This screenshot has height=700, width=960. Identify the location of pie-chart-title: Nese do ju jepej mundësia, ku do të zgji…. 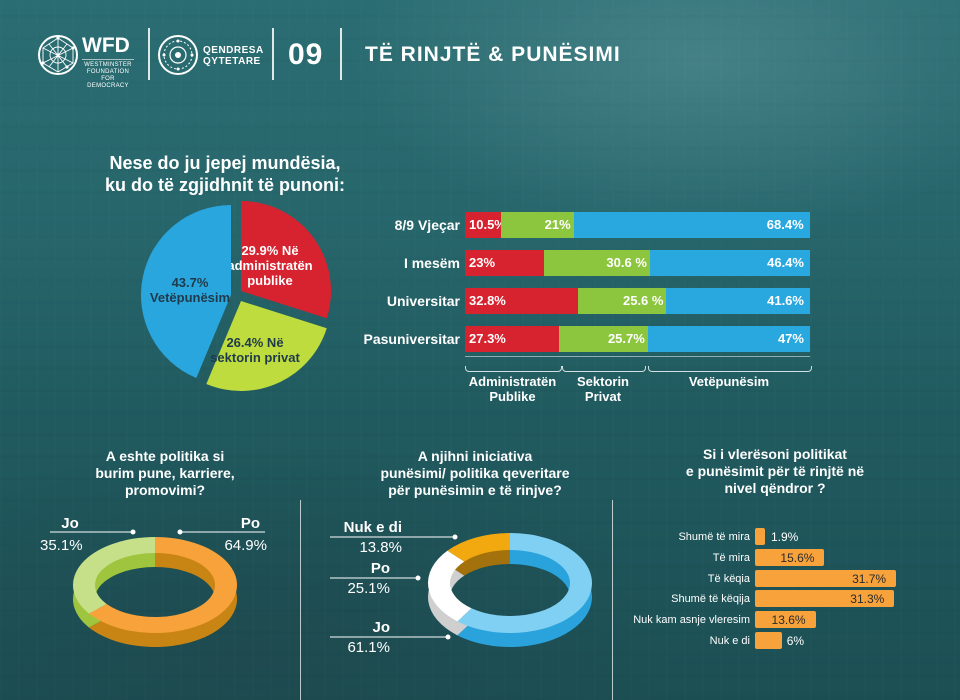
(225, 174).